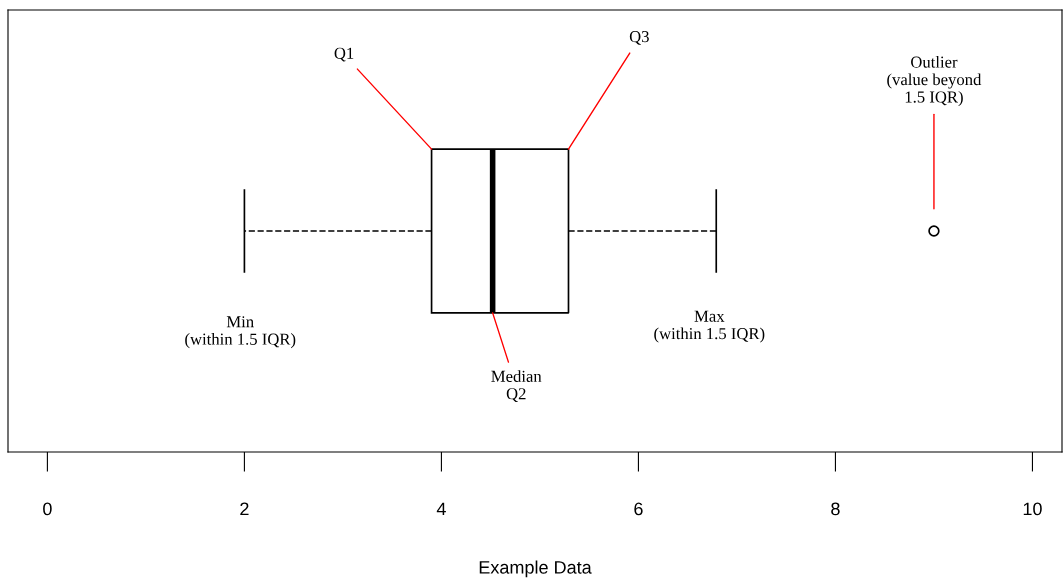 The height and width of the screenshot is (585, 1064). Describe the element at coordinates (244, 509) in the screenshot. I see `x-tick-label: 2` at that location.